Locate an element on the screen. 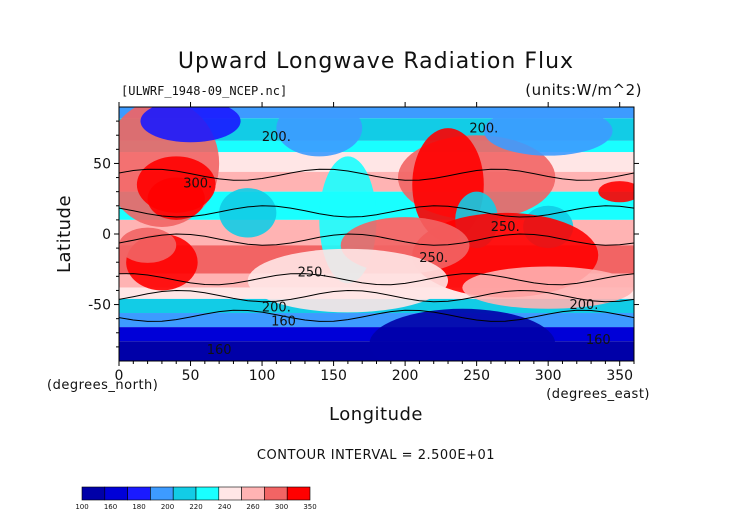 Image resolution: width=752 pixels, height=532 pixels. y-tick-label: -50 is located at coordinates (99, 306).